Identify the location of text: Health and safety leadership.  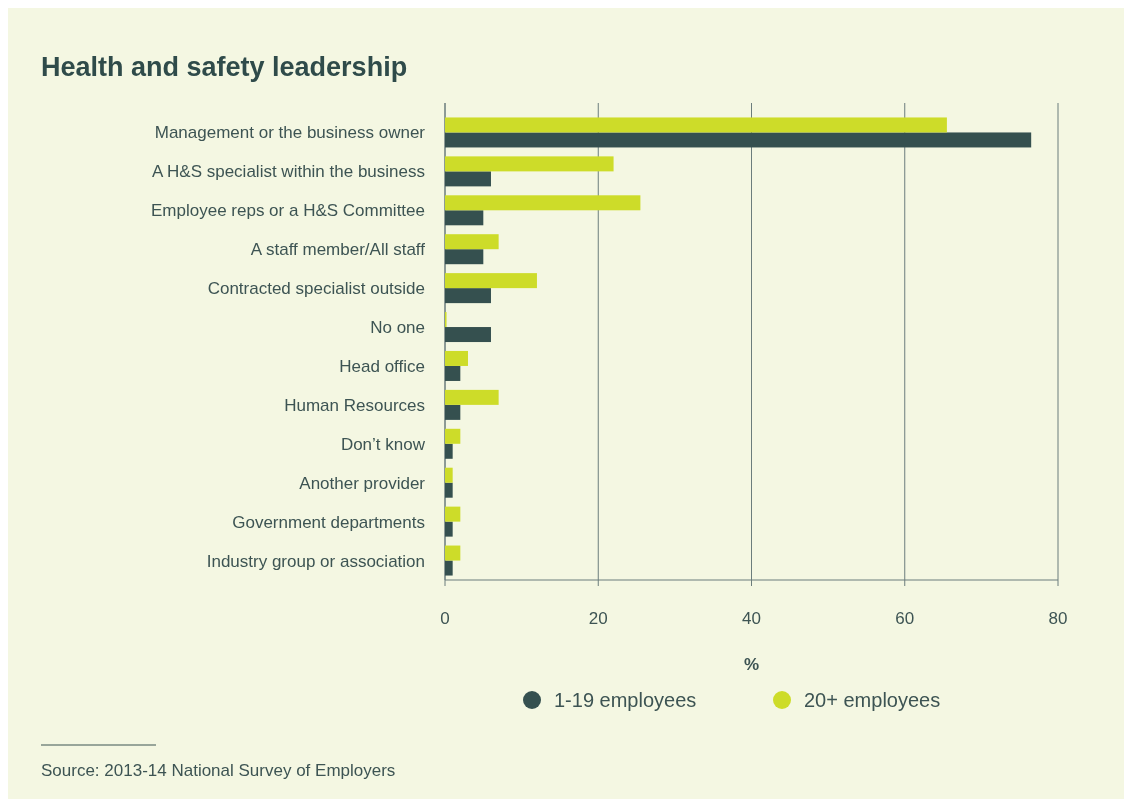
(224, 67).